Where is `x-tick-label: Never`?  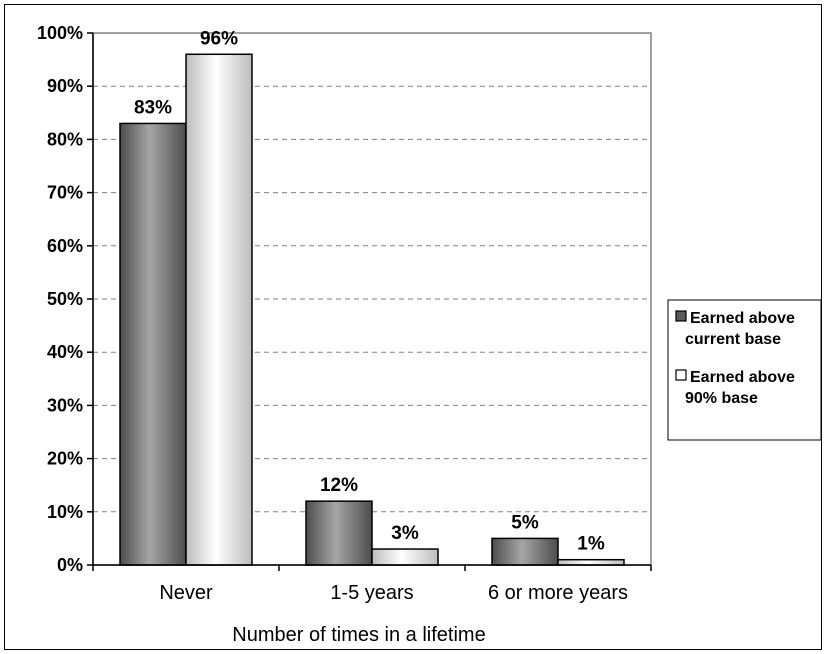 x-tick-label: Never is located at coordinates (186, 593).